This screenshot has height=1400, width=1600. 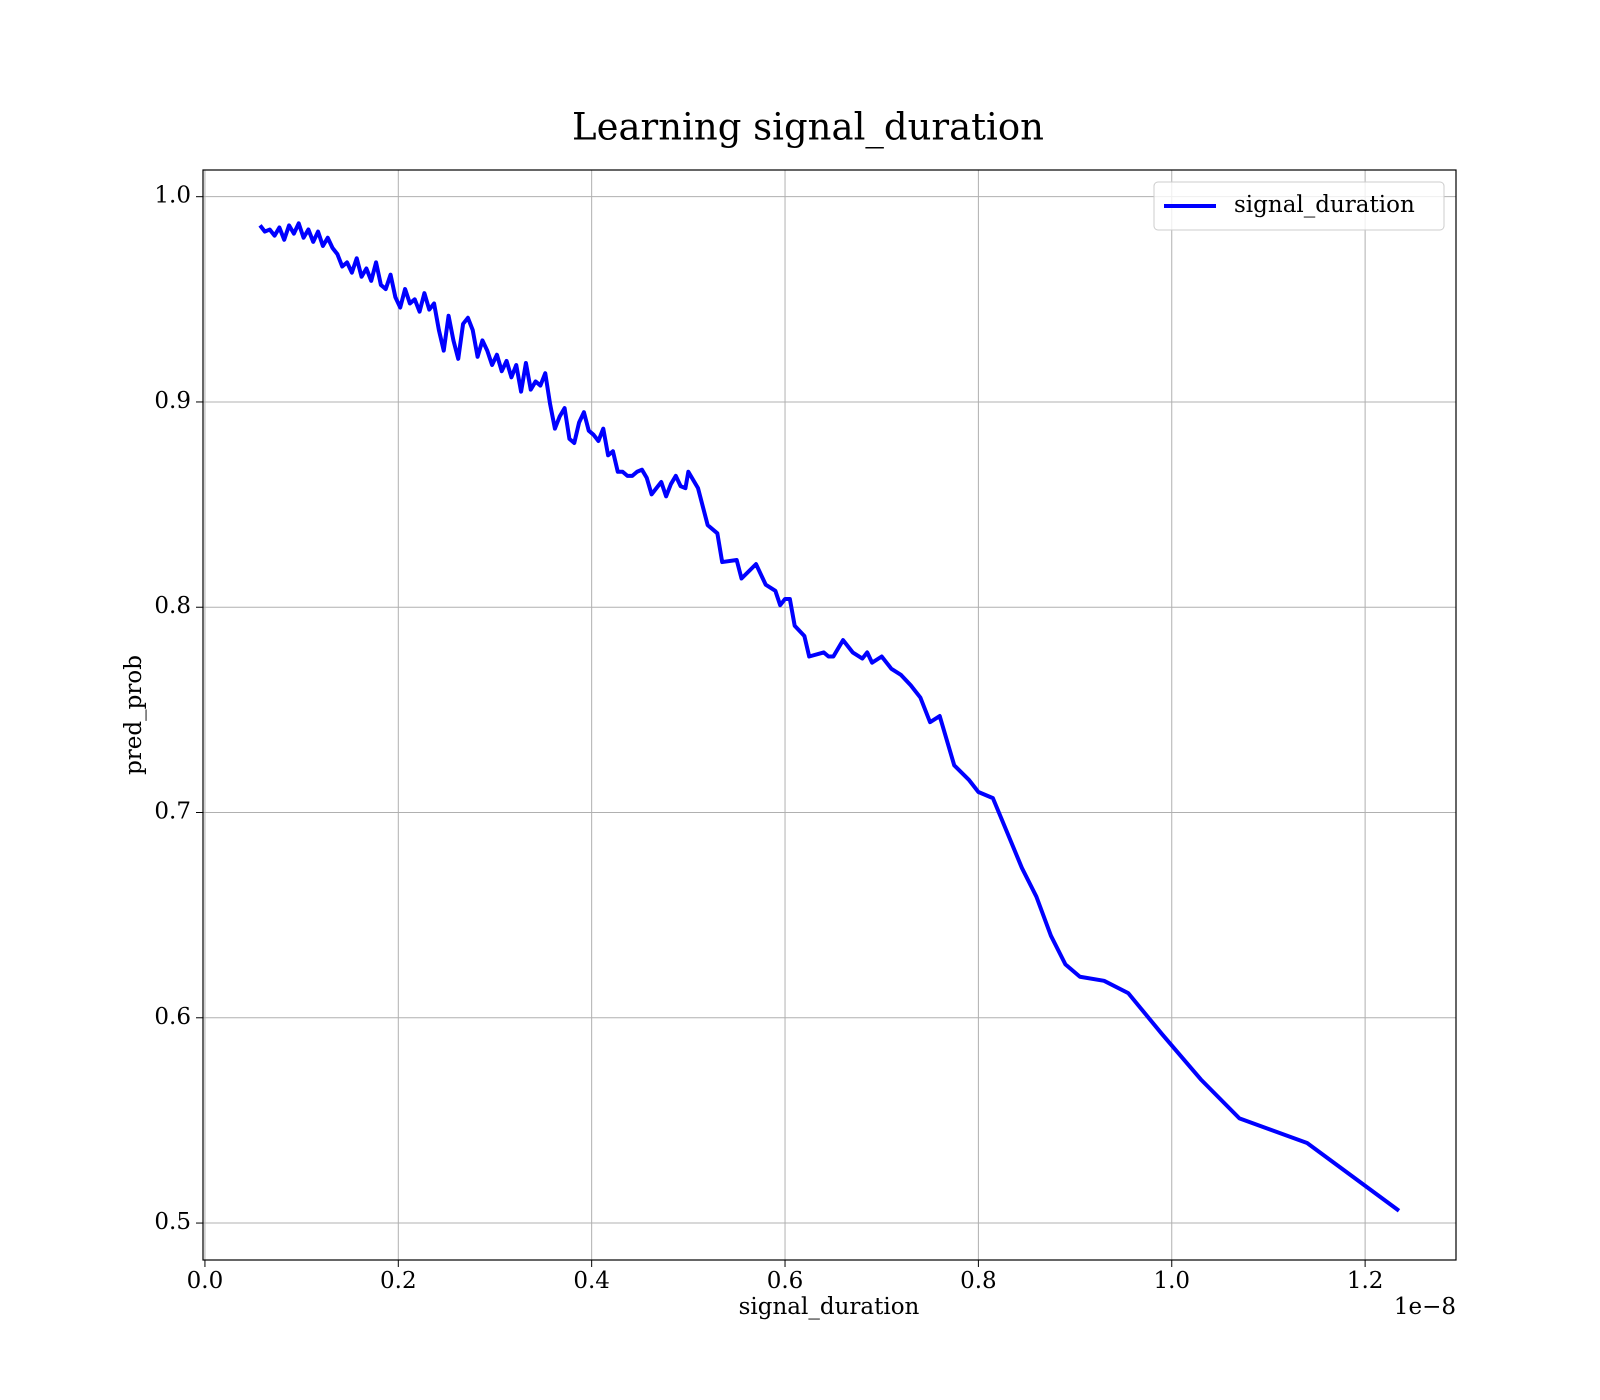 I want to click on y-tick-label: 0.7, so click(x=172, y=812).